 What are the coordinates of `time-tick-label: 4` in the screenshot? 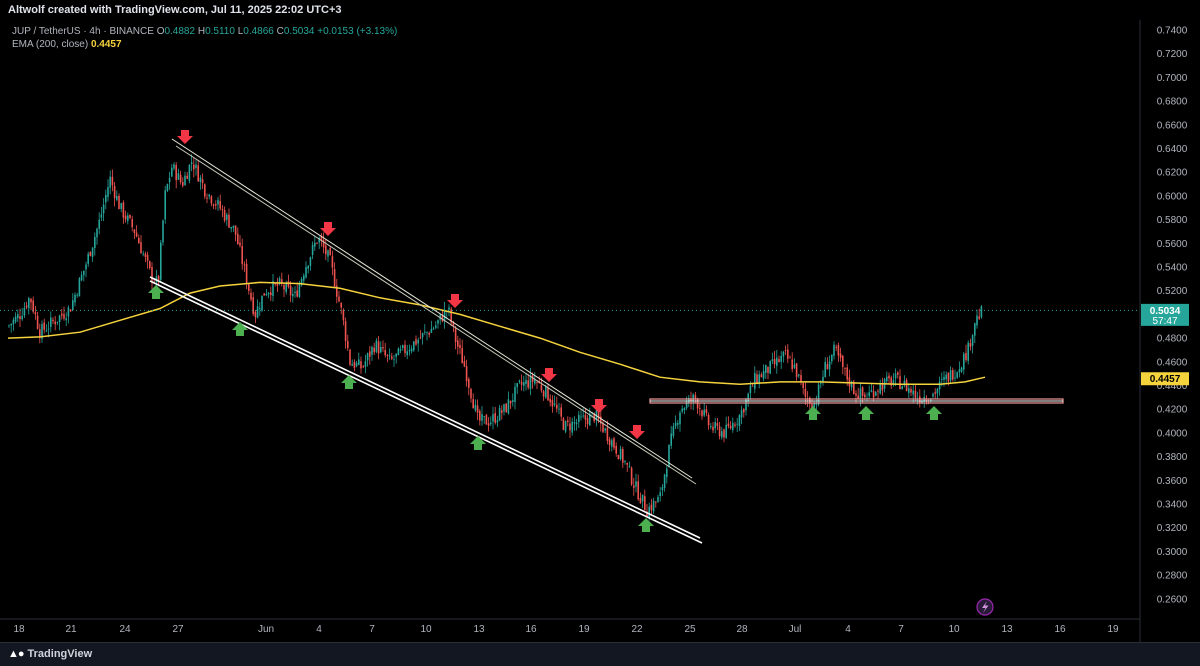 It's located at (319, 629).